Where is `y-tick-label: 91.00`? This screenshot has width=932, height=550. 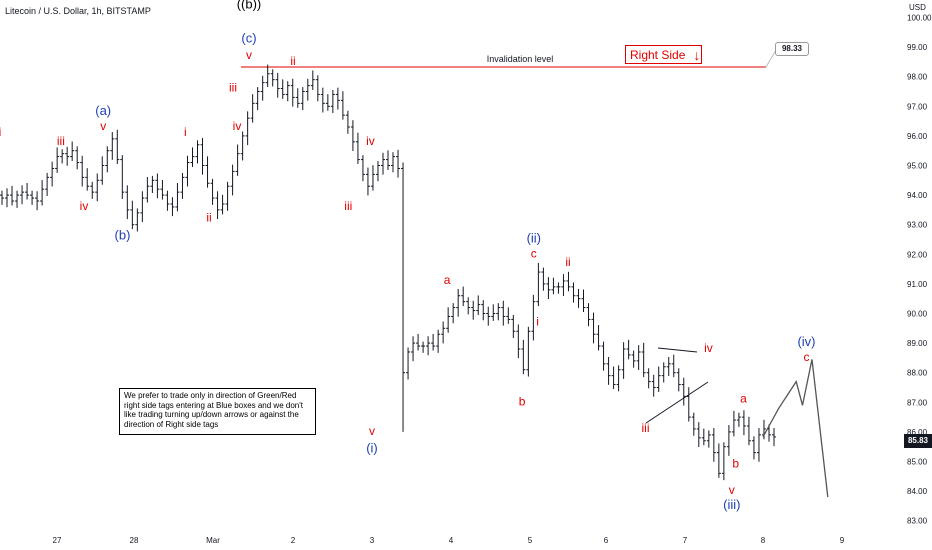
y-tick-label: 91.00 is located at coordinates (917, 284).